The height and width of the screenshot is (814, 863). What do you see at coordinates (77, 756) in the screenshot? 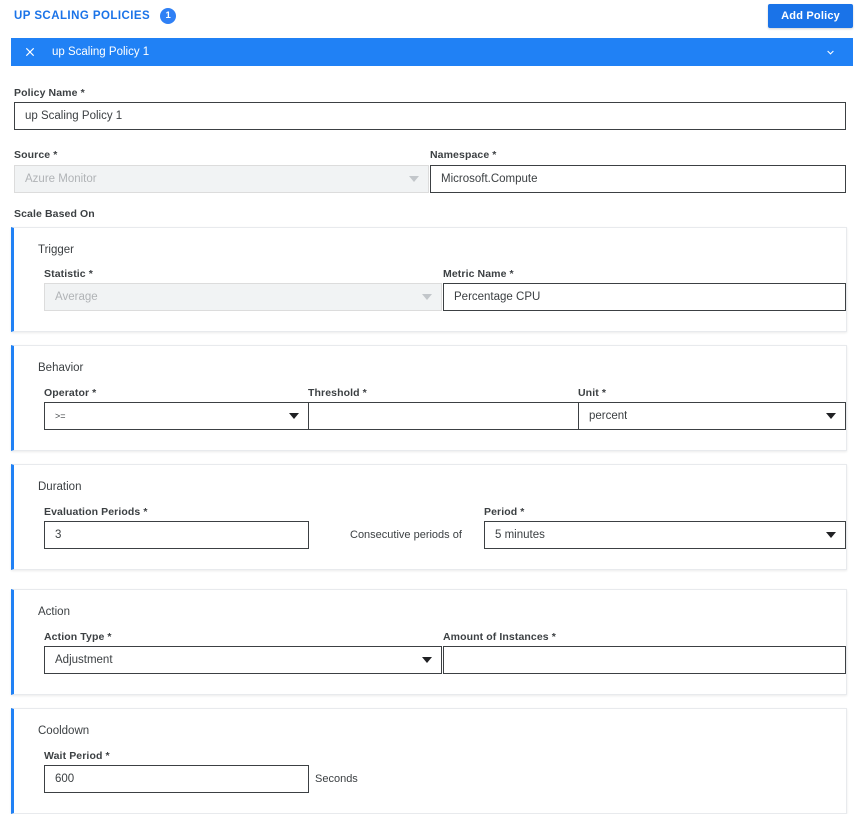
I see `wait-period-label: Wait Period *` at bounding box center [77, 756].